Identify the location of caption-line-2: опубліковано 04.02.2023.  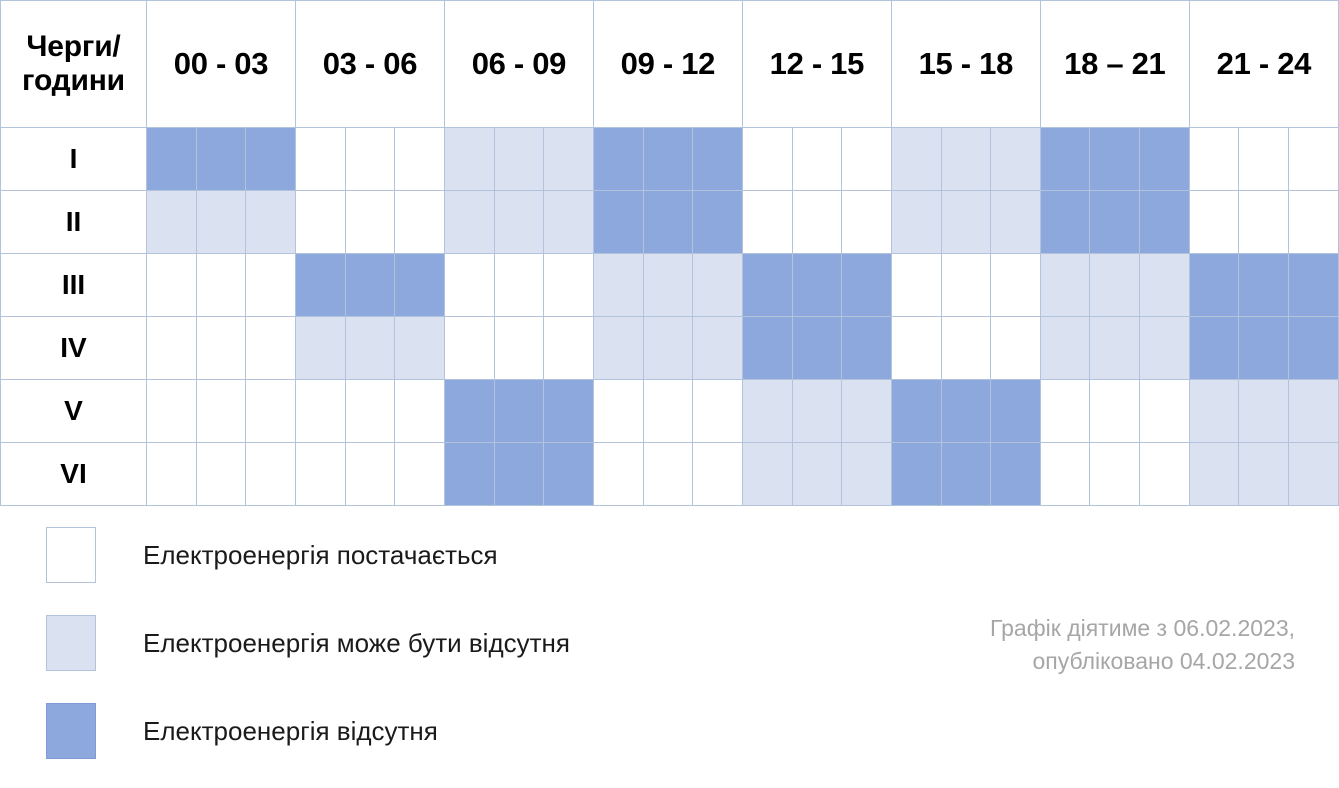
(1163, 660).